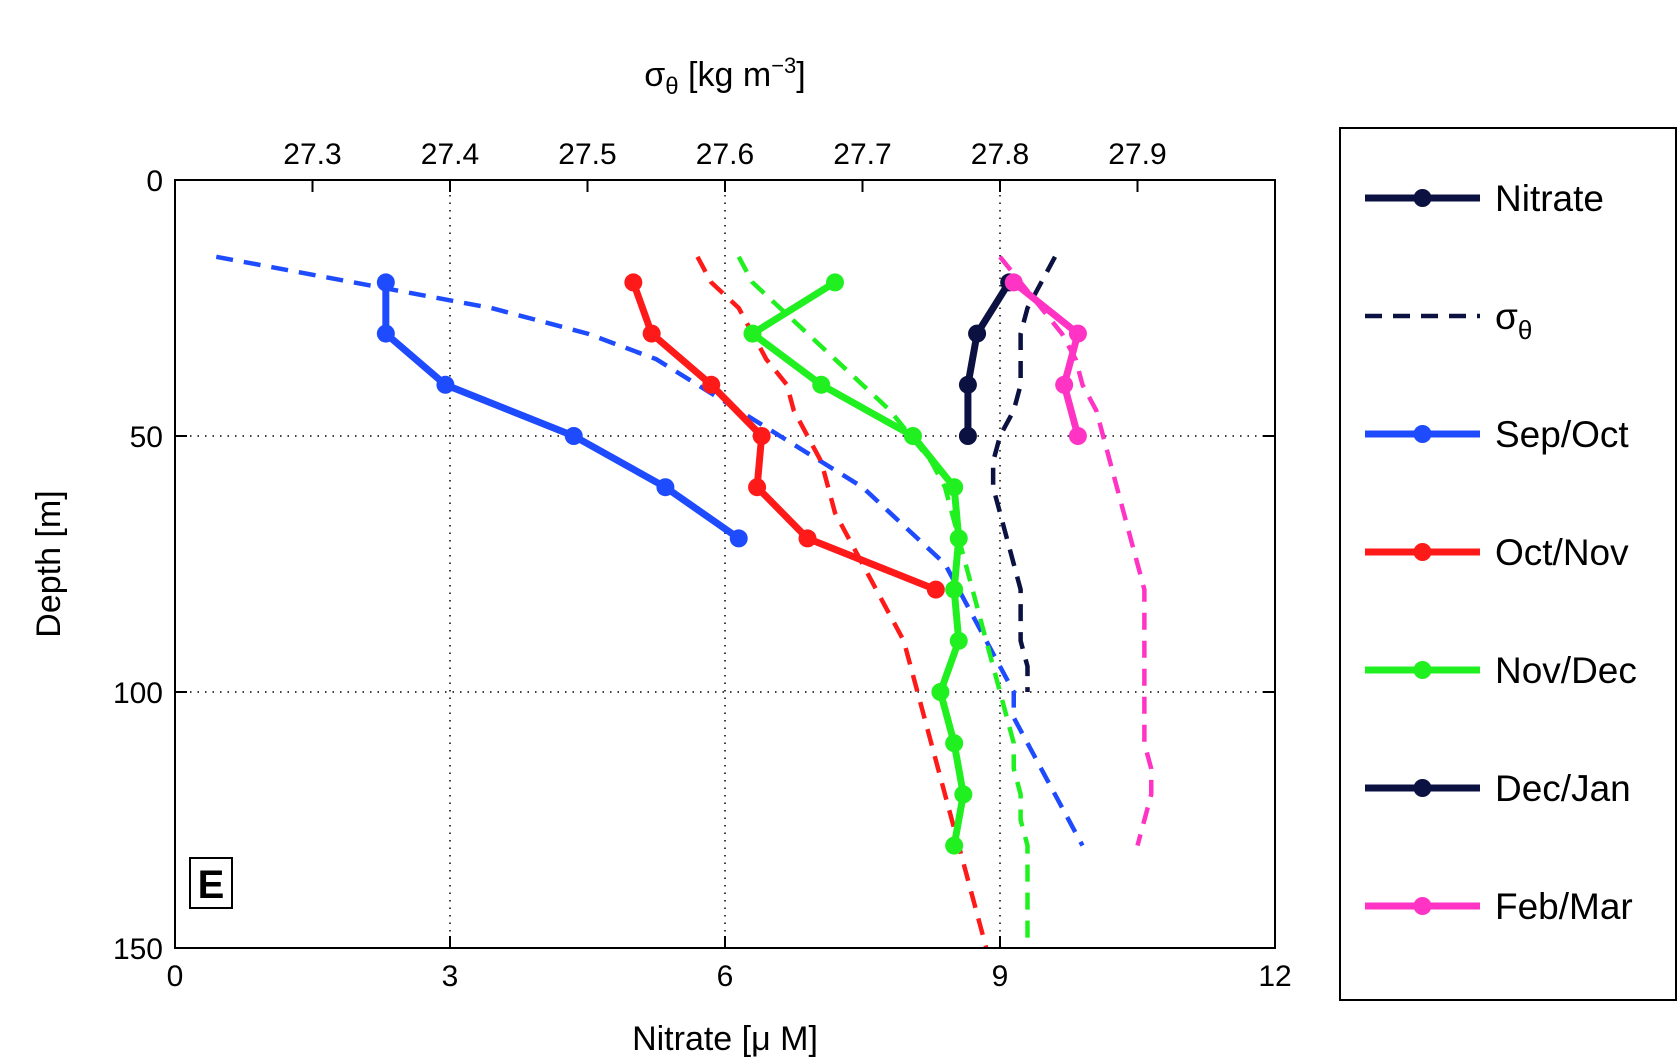 This screenshot has height=1061, width=1678. Describe the element at coordinates (561, 412) in the screenshot. I see `nitrate-line-sep-oct` at that location.